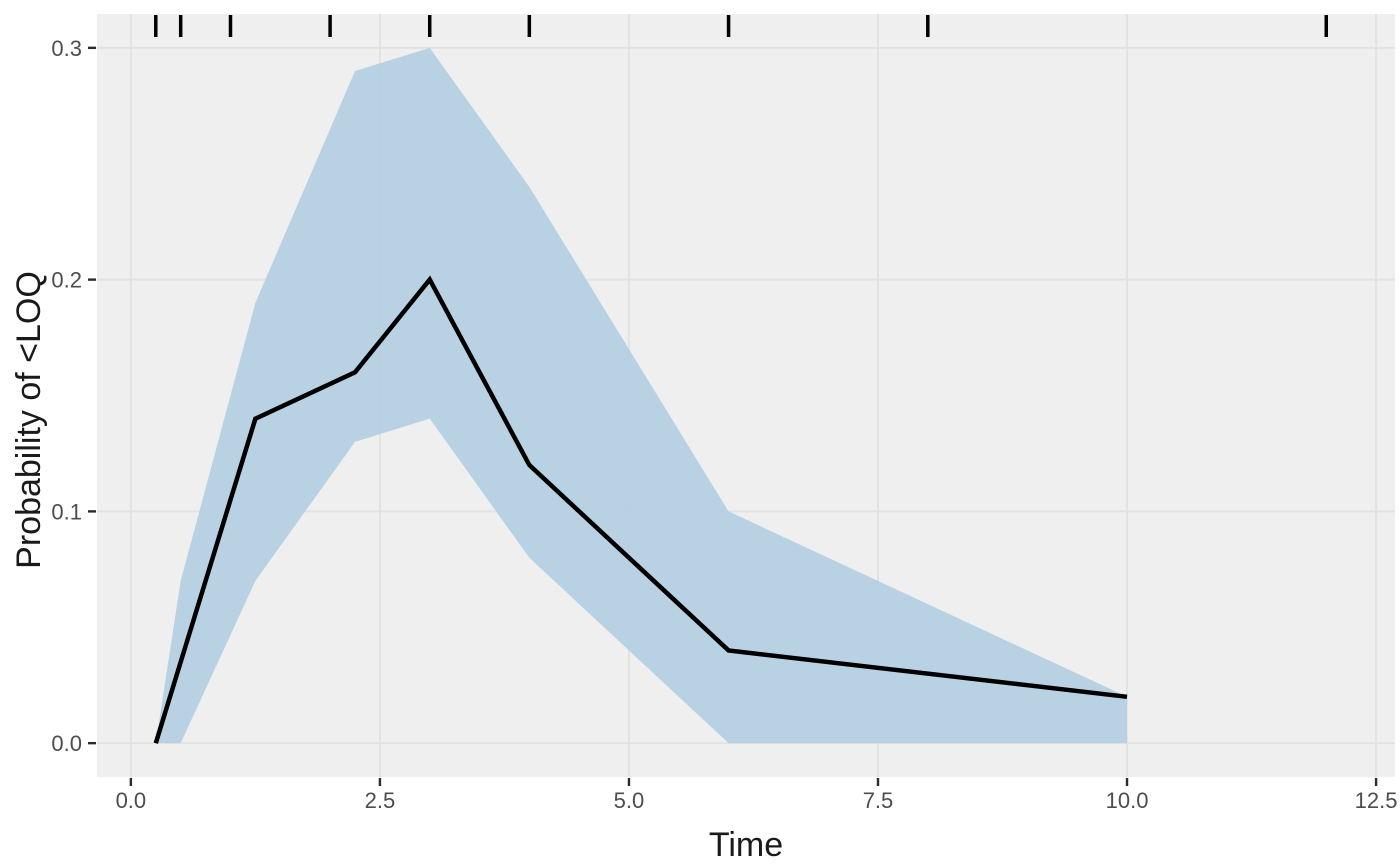  I want to click on y-tick-label: 0.3, so click(66, 48).